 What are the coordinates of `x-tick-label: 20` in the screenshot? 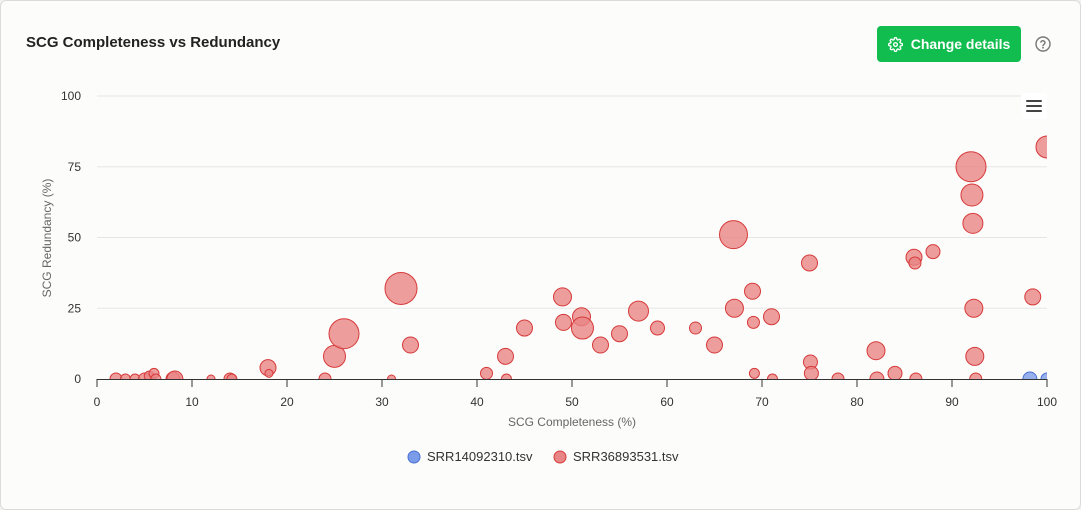 It's located at (287, 402).